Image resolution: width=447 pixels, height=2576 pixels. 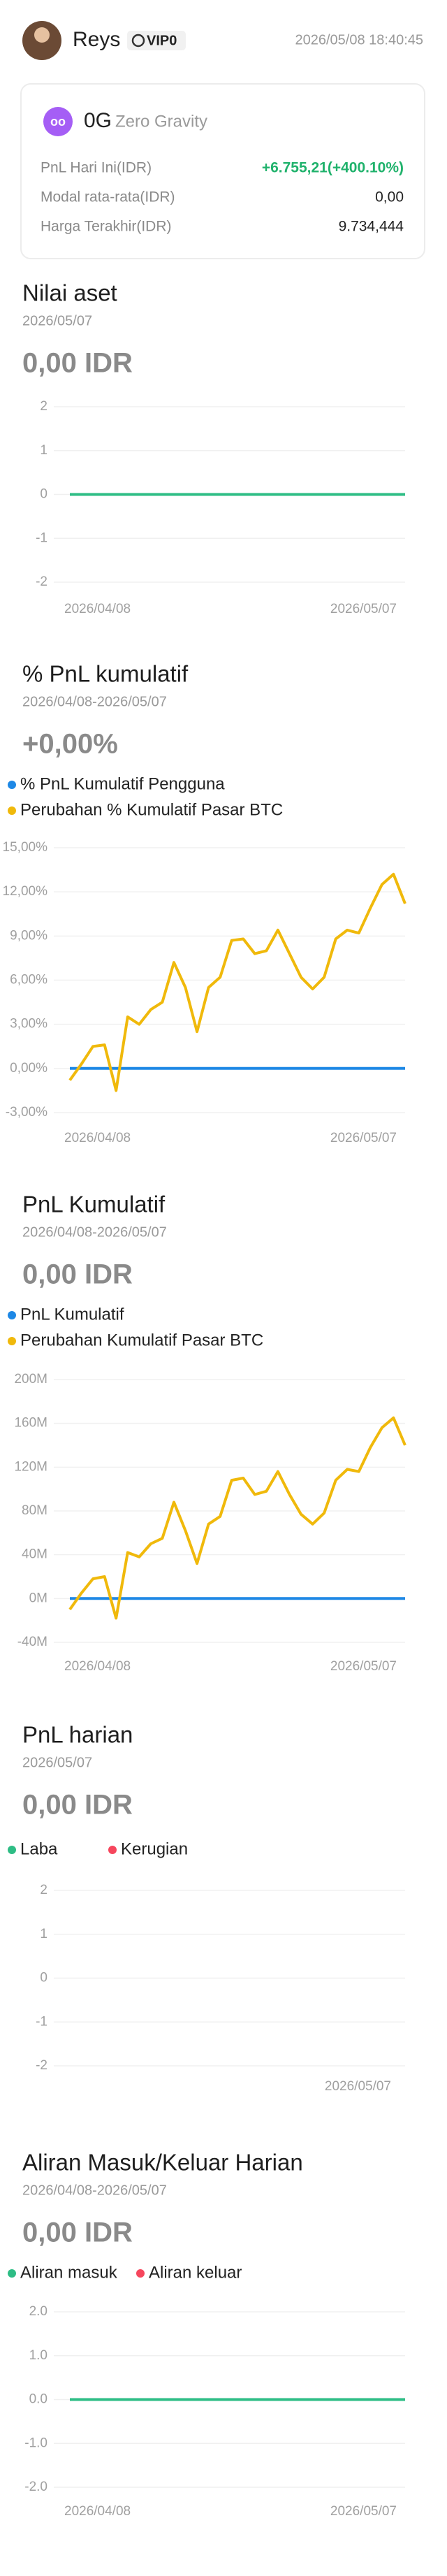 I want to click on y-tick-label: 2.0, so click(x=38, y=2311).